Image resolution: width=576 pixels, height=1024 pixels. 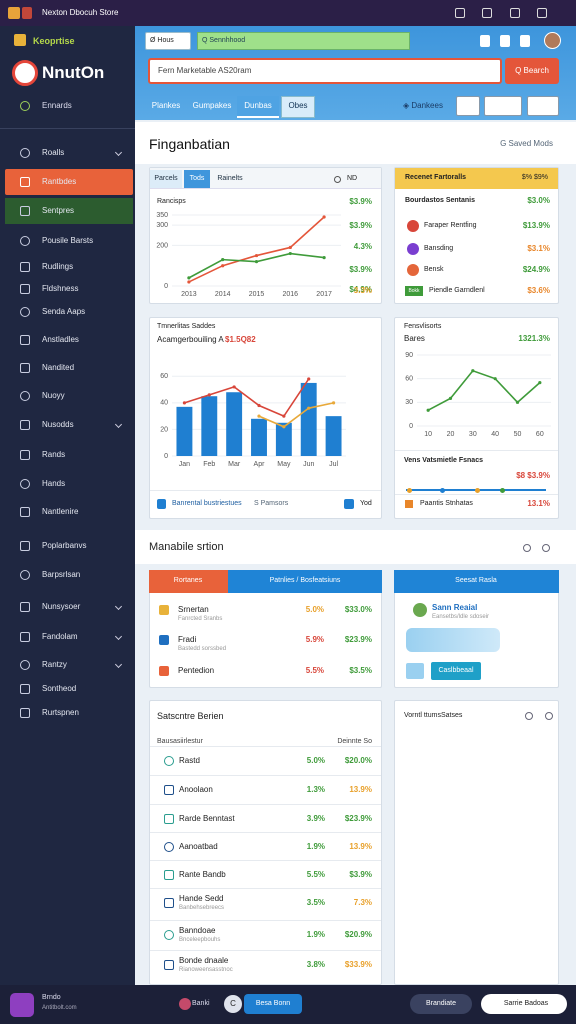 What do you see at coordinates (57, 106) in the screenshot?
I see `nav-item: Ennards` at bounding box center [57, 106].